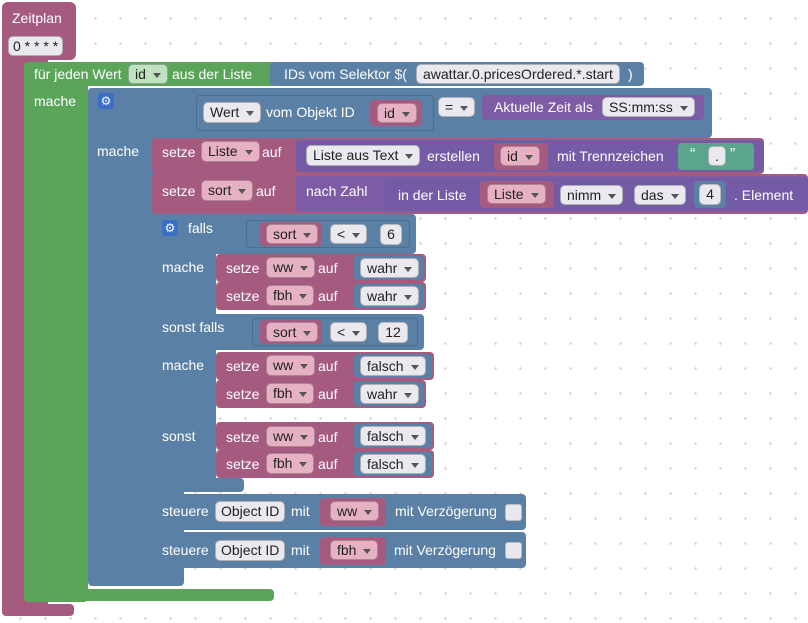 This screenshot has width=808, height=623. I want to click on control-var-dropdown: fbh, so click(354, 550).